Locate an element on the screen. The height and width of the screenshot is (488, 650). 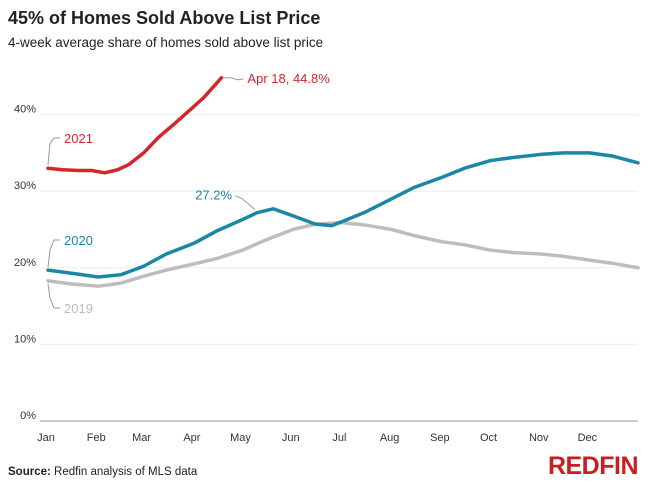
y-tick-label: 10% is located at coordinates (25, 339).